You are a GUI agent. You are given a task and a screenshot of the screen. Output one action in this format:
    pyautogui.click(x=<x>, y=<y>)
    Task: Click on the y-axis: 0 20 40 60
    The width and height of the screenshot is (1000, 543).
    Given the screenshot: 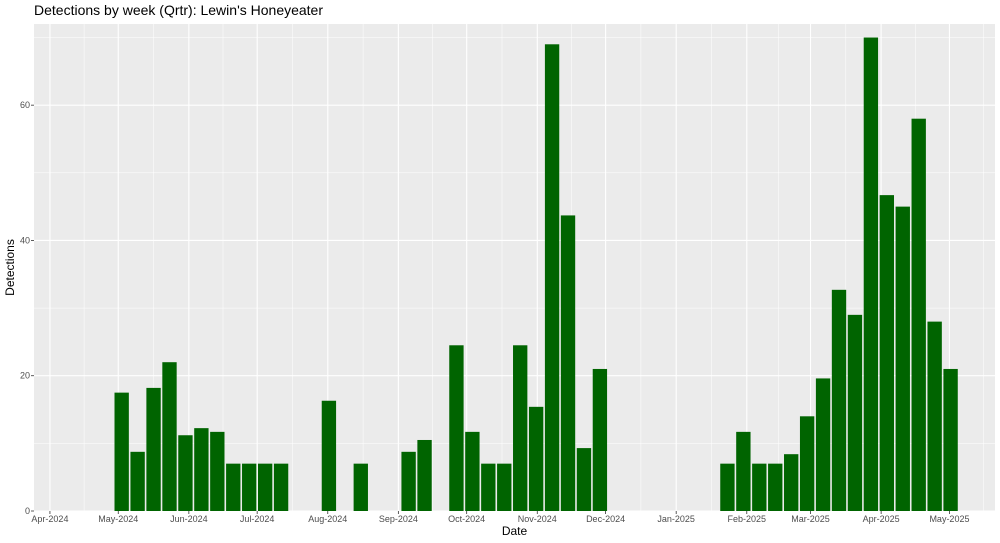 What is the action you would take?
    pyautogui.click(x=27, y=308)
    